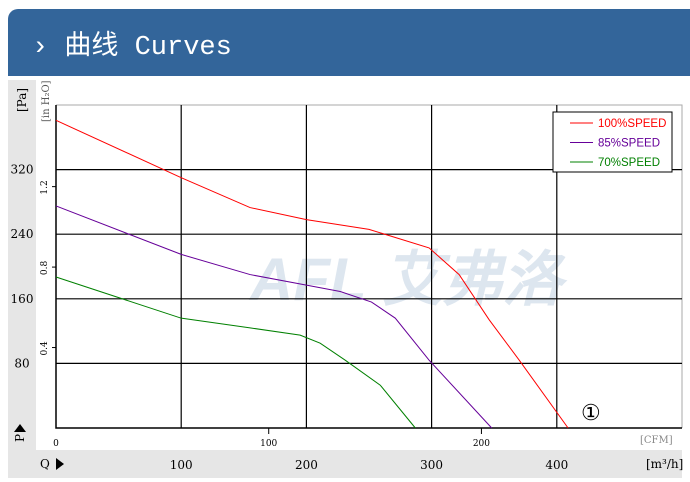 This screenshot has height=482, width=690. Describe the element at coordinates (148, 48) in the screenshot. I see `page-title: 曲线 Curves` at that location.